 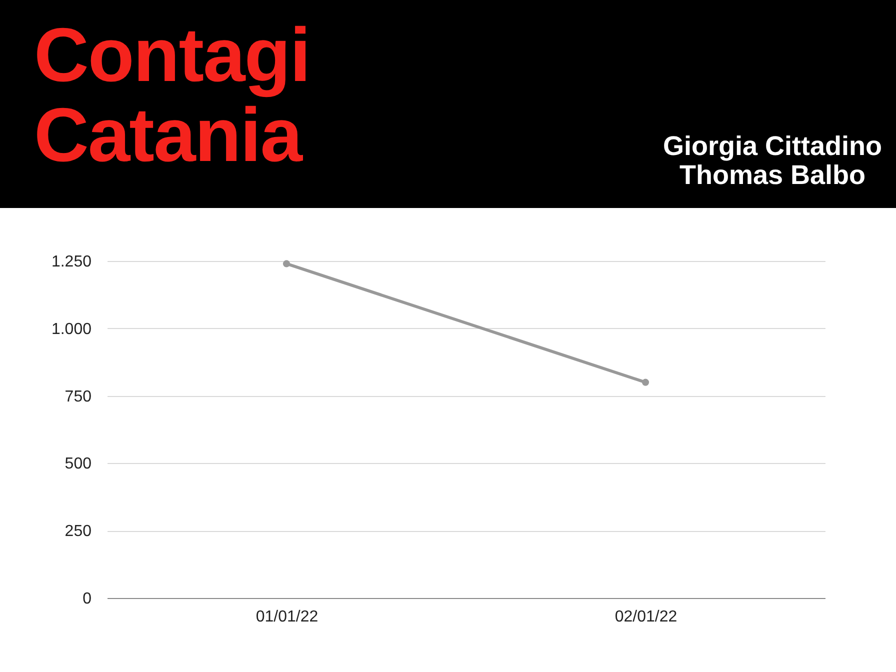 What do you see at coordinates (71, 329) in the screenshot?
I see `y-tick-label: 1.000` at bounding box center [71, 329].